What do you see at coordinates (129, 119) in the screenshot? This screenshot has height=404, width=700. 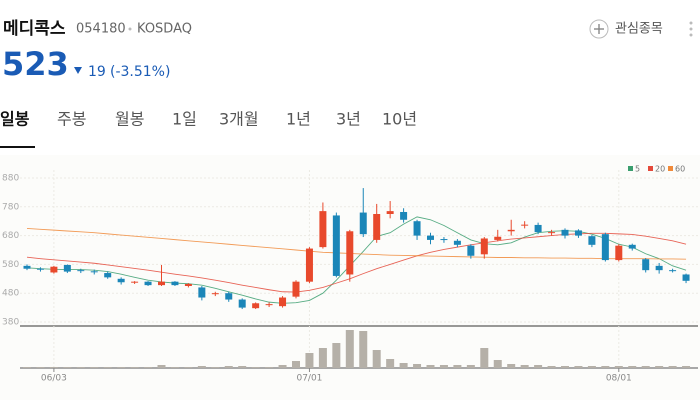 I see `tab: 월봉` at bounding box center [129, 119].